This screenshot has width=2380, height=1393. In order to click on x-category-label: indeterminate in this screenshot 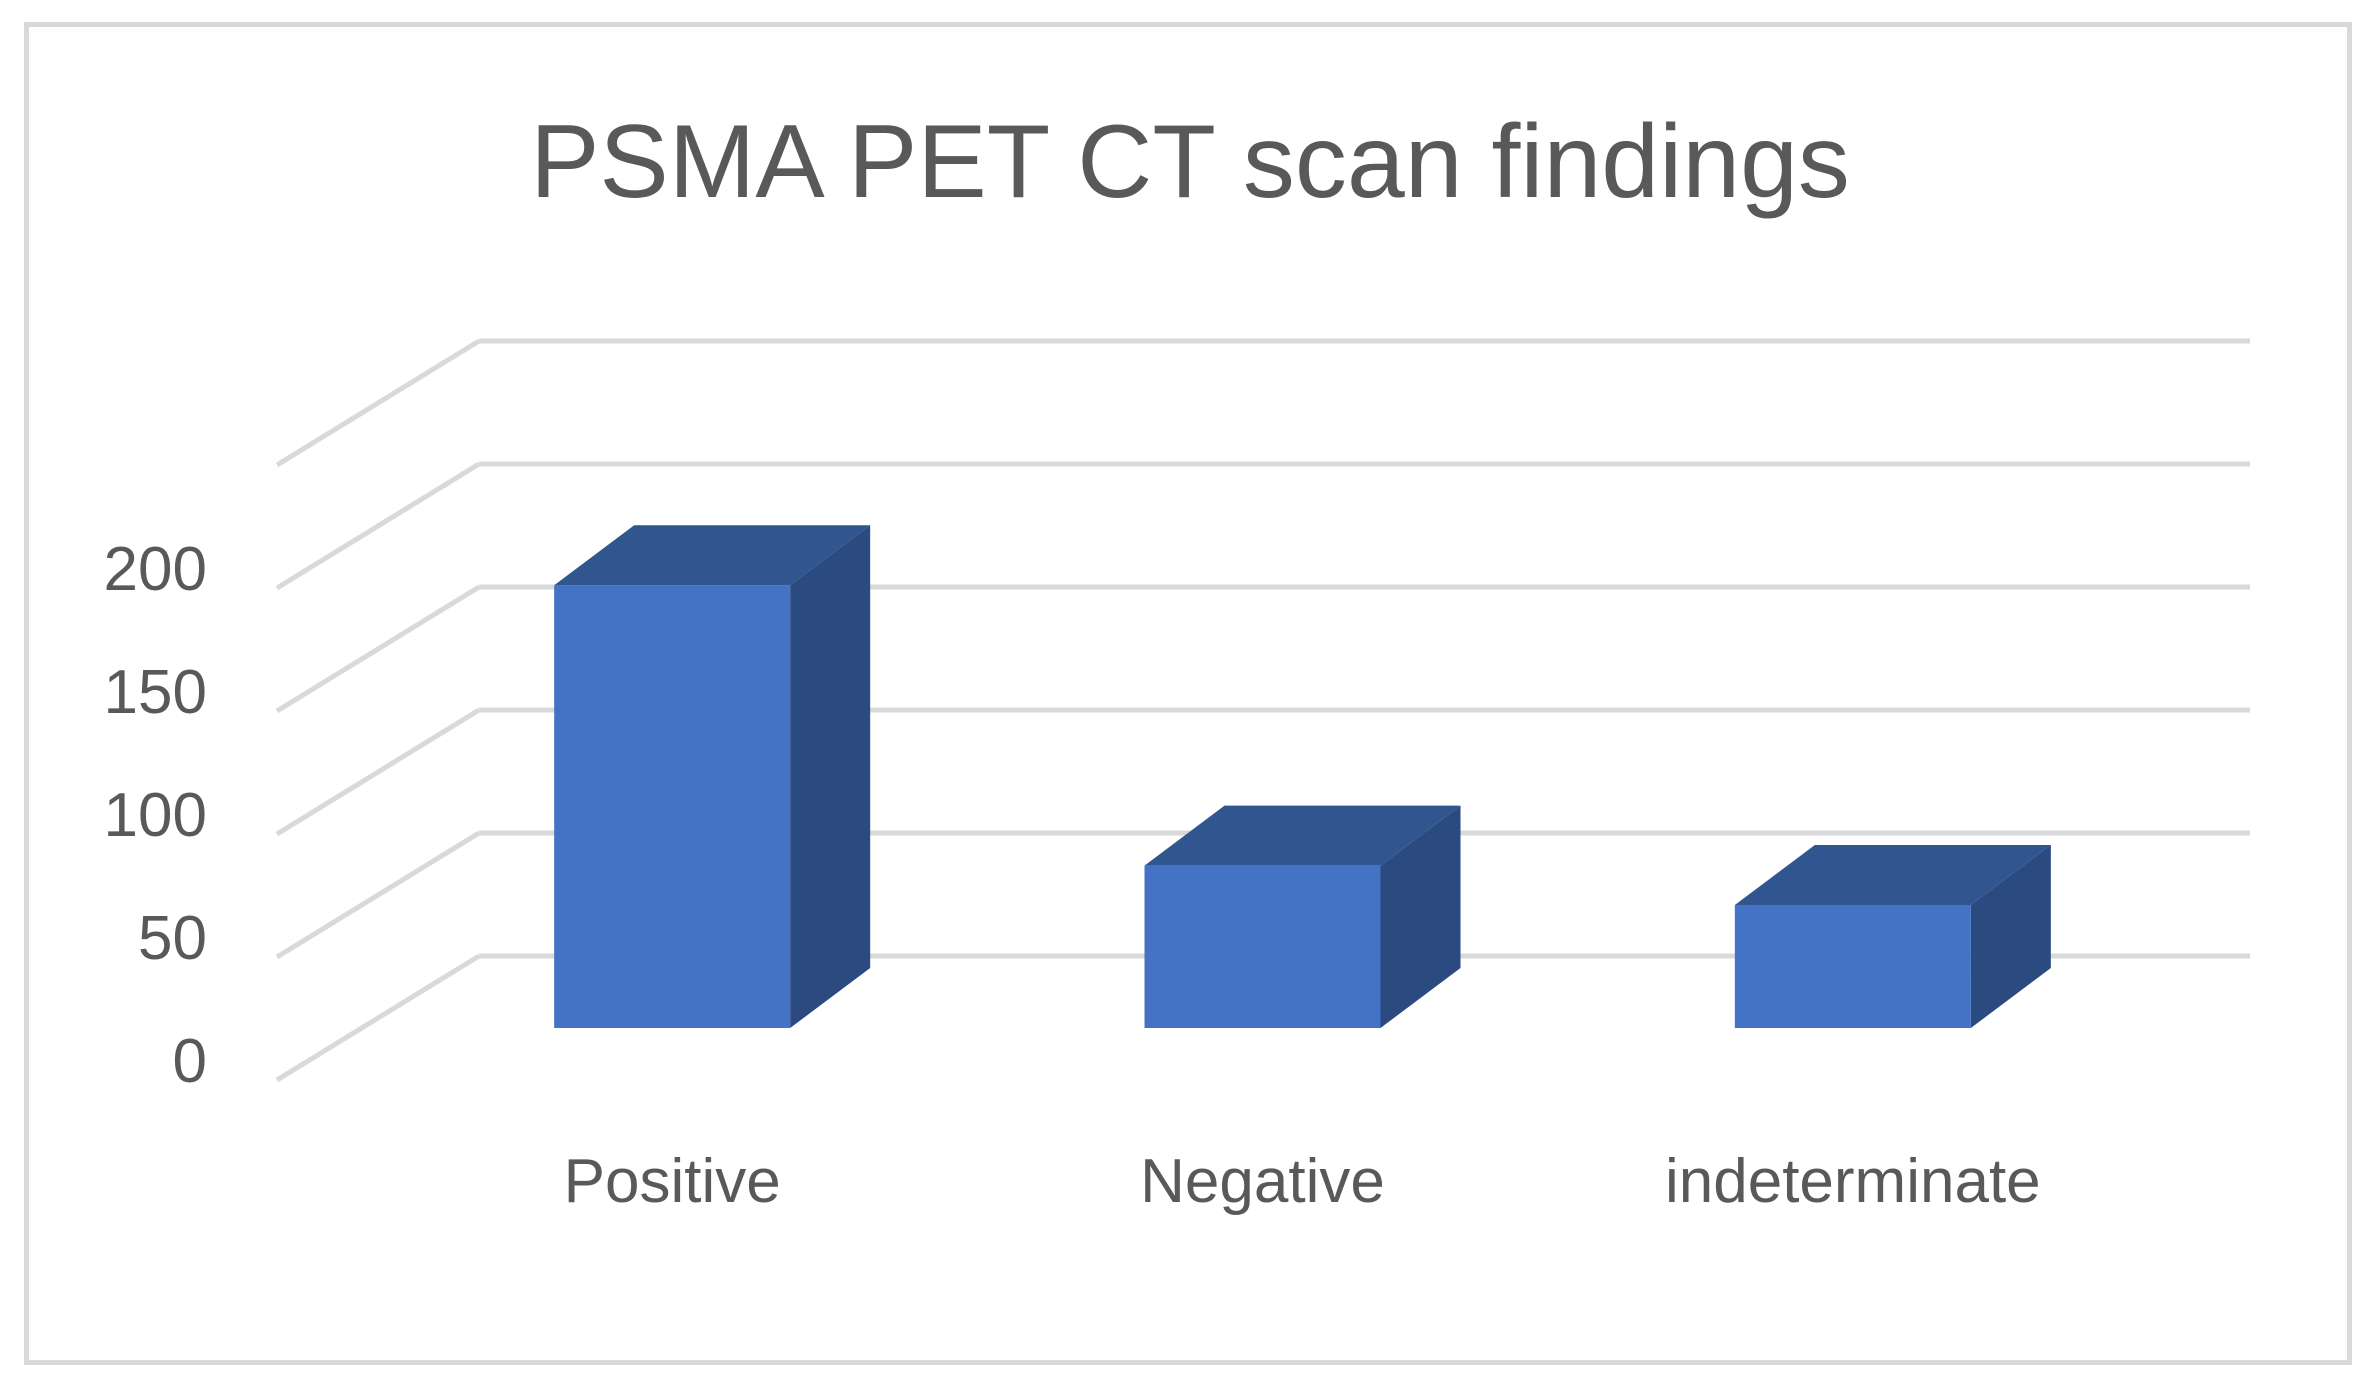, I will do `click(1853, 1181)`.